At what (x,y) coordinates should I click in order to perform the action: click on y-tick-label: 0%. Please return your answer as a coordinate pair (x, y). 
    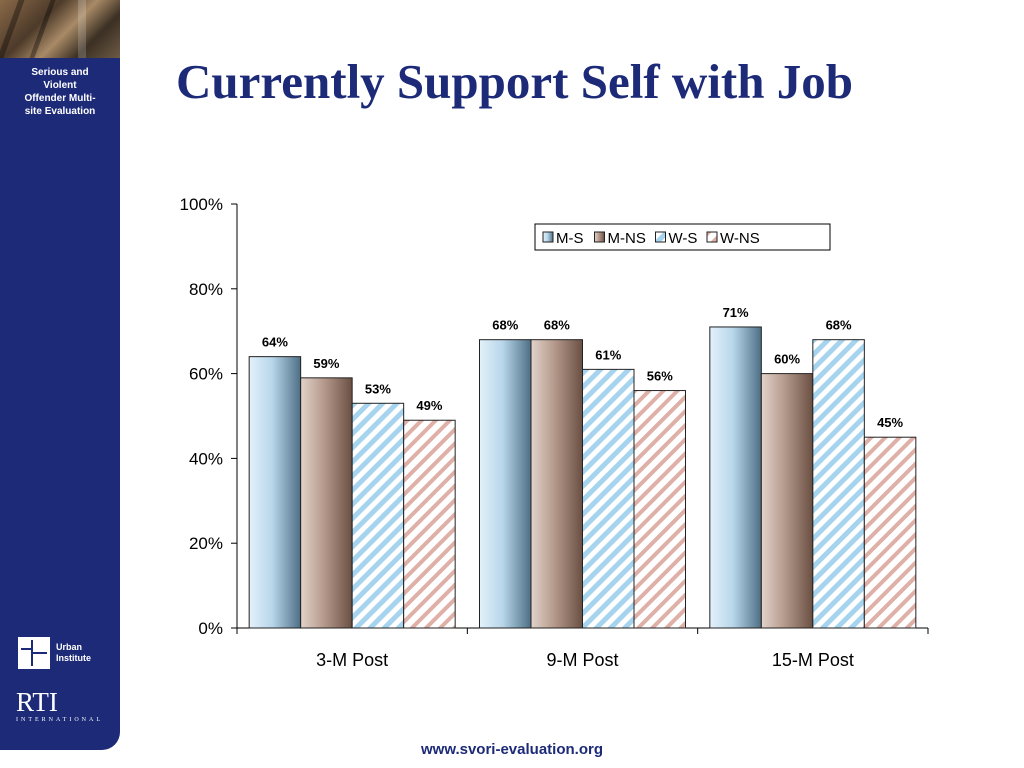
    Looking at the image, I should click on (210, 628).